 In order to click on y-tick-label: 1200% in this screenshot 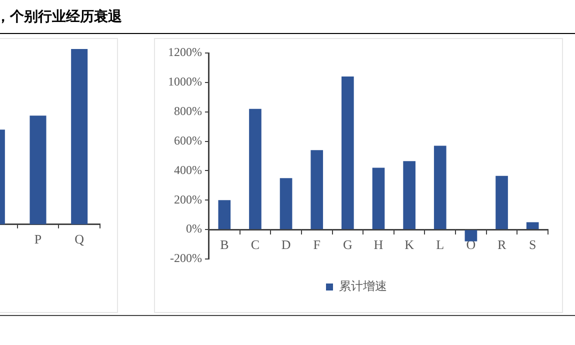, I will do `click(185, 52)`.